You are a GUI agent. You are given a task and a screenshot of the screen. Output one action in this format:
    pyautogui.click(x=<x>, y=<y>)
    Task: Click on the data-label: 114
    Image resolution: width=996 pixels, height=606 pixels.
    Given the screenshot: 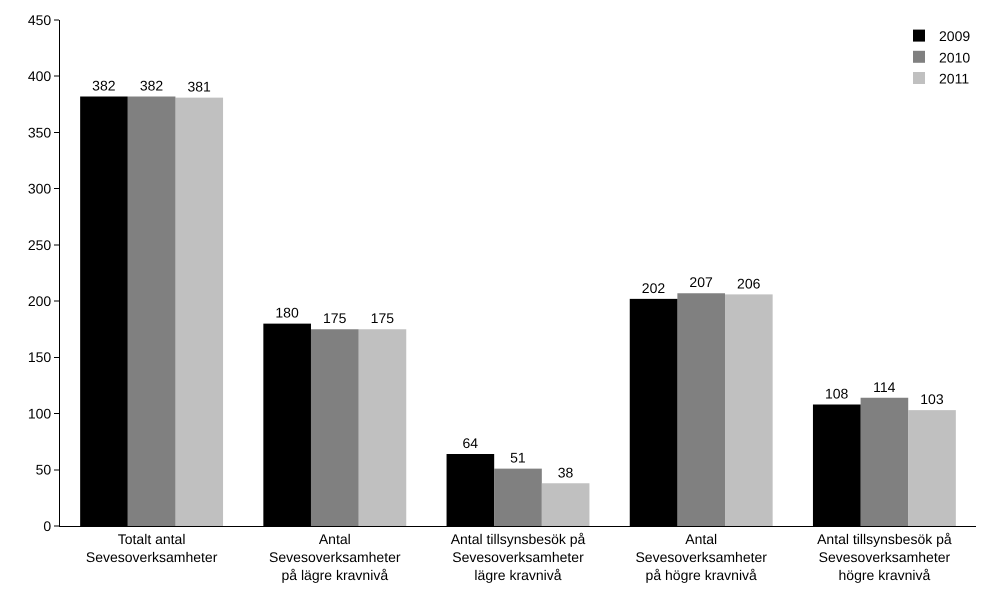 What is the action you would take?
    pyautogui.click(x=884, y=386)
    